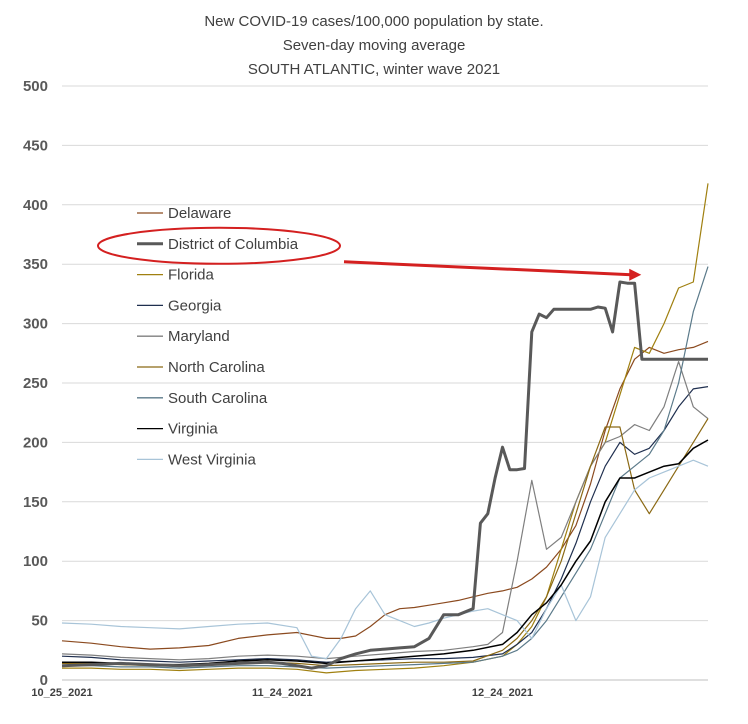 The image size is (748, 724). I want to click on y-tick-label: 500, so click(35, 86).